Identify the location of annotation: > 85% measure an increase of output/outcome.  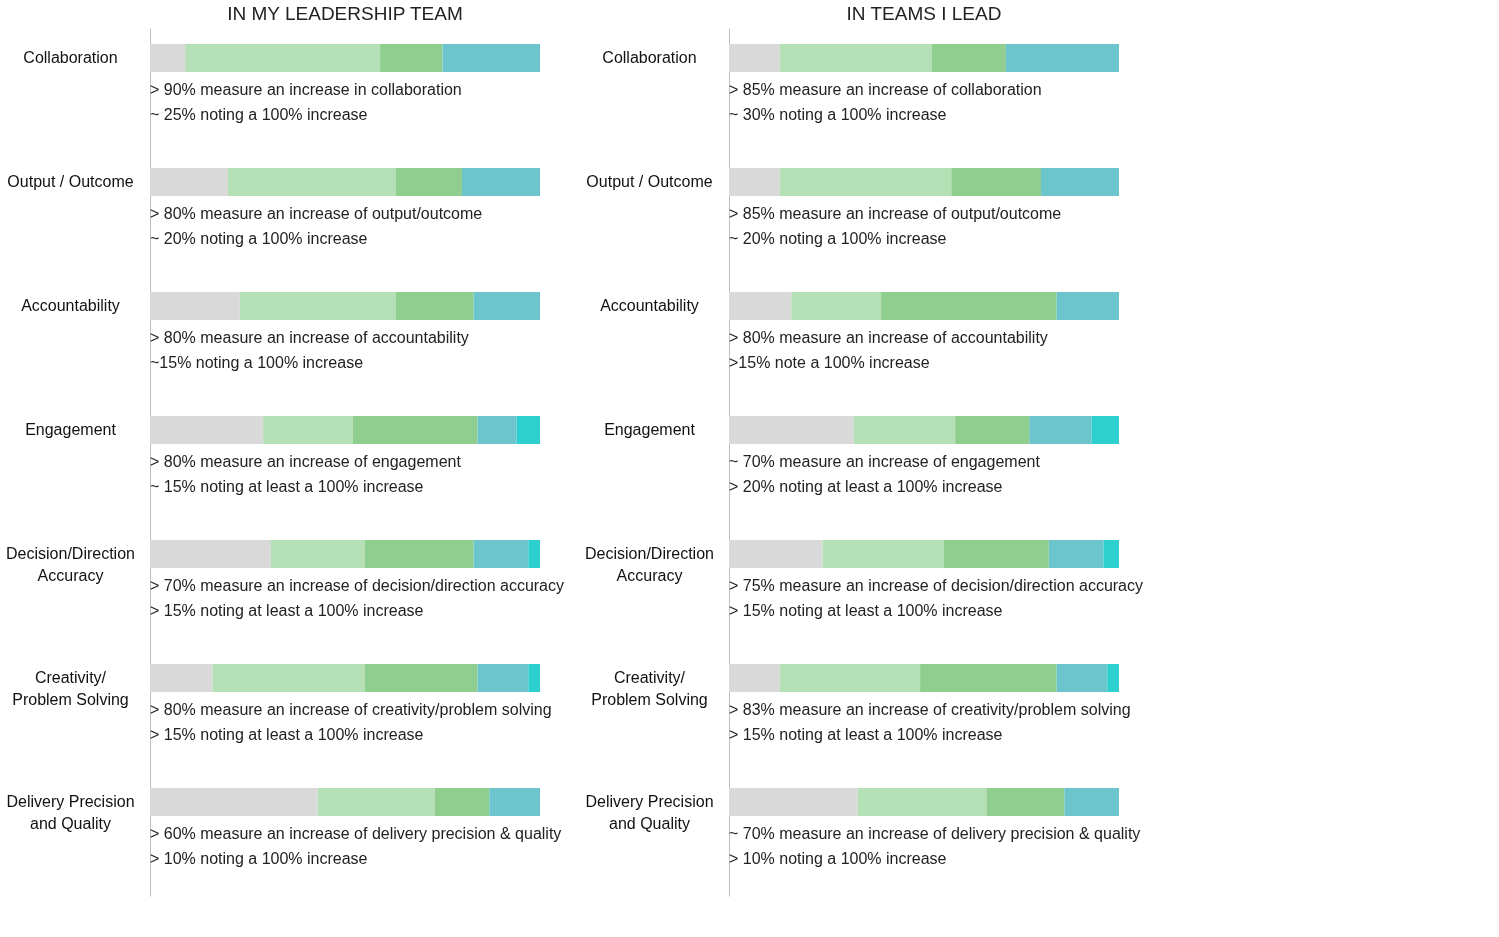
(895, 213).